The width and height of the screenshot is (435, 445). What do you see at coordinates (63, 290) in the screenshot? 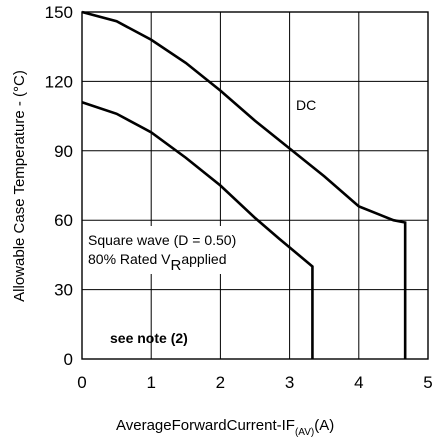
I see `y-tick-label: 30` at bounding box center [63, 290].